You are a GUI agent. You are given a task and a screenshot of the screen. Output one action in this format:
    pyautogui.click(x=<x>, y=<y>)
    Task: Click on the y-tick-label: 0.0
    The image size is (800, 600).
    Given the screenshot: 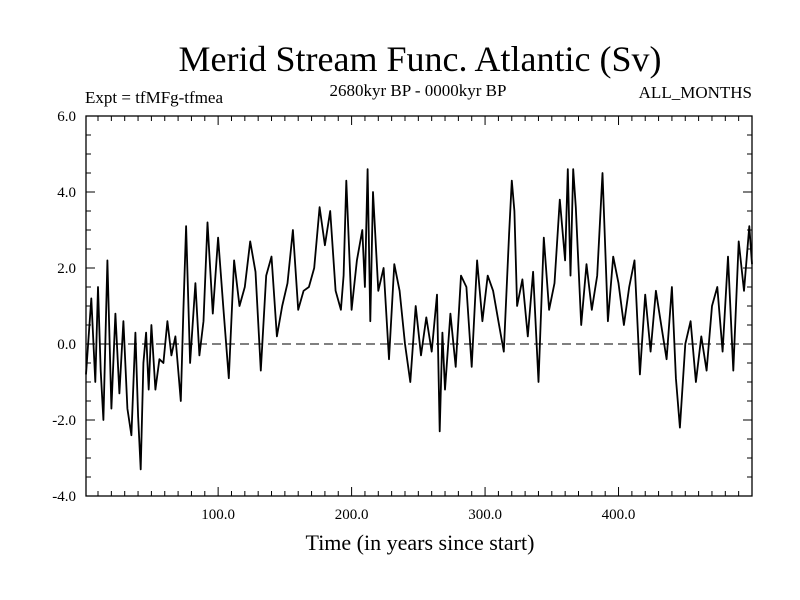 What is the action you would take?
    pyautogui.click(x=66, y=345)
    